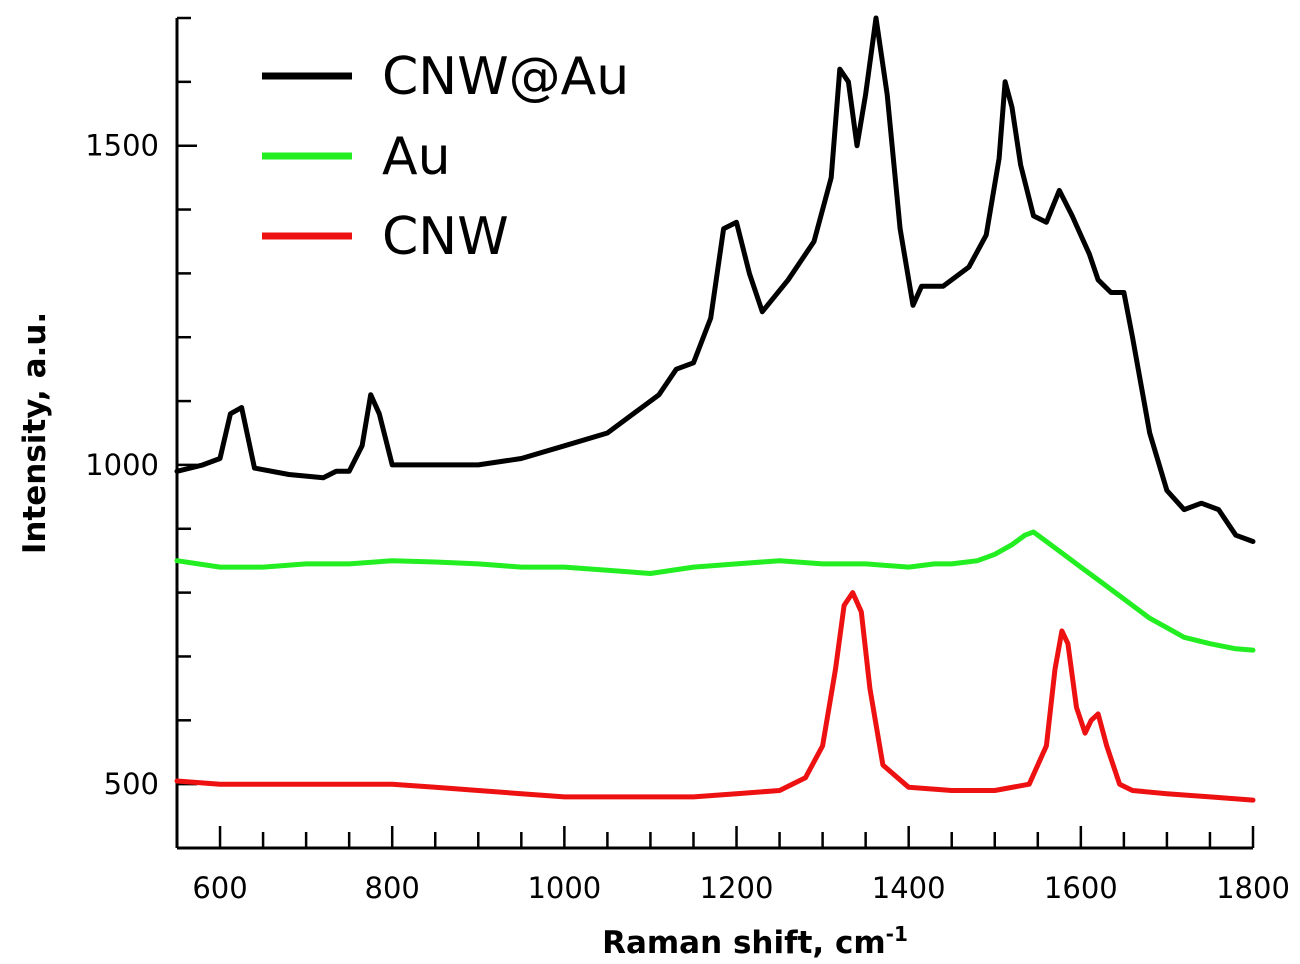  I want to click on legend-label: CNW, so click(445, 237).